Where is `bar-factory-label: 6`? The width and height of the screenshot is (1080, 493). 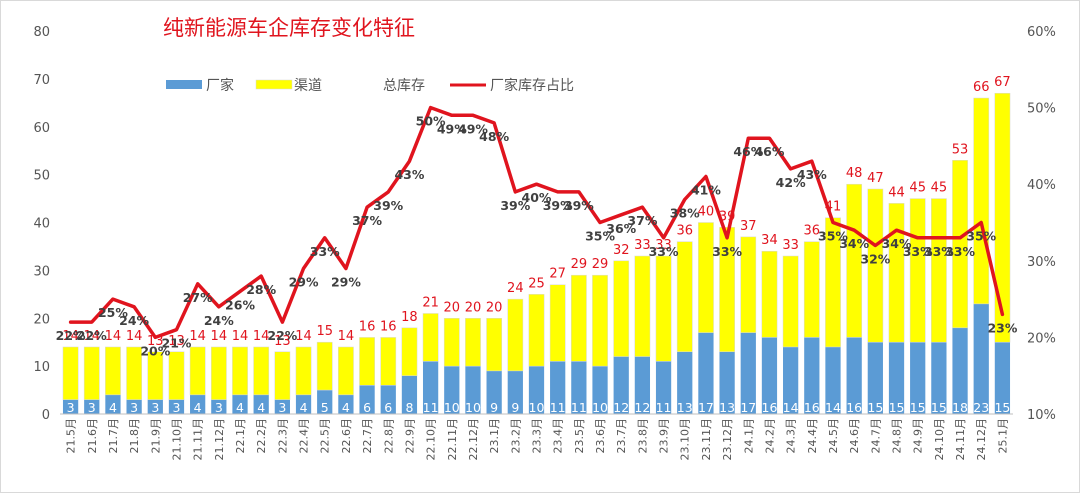
bar-factory-label: 6 is located at coordinates (388, 407).